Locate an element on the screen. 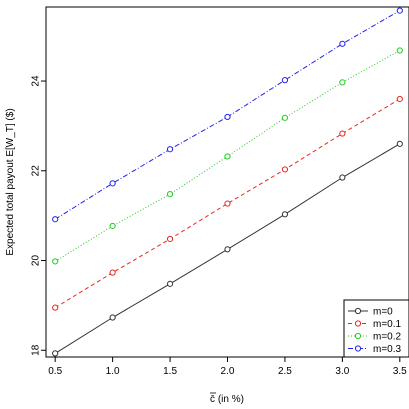 The image size is (409, 409). y-tick-label: 20 is located at coordinates (36, 261).